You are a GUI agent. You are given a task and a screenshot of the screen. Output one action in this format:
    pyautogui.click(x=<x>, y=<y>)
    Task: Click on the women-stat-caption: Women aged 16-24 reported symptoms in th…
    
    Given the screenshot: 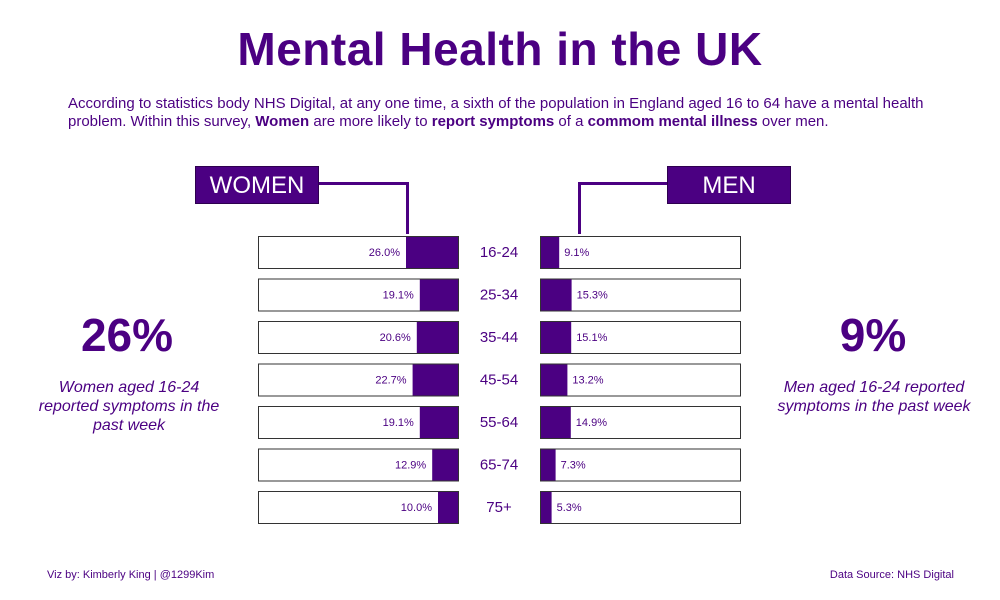 What is the action you would take?
    pyautogui.click(x=129, y=406)
    